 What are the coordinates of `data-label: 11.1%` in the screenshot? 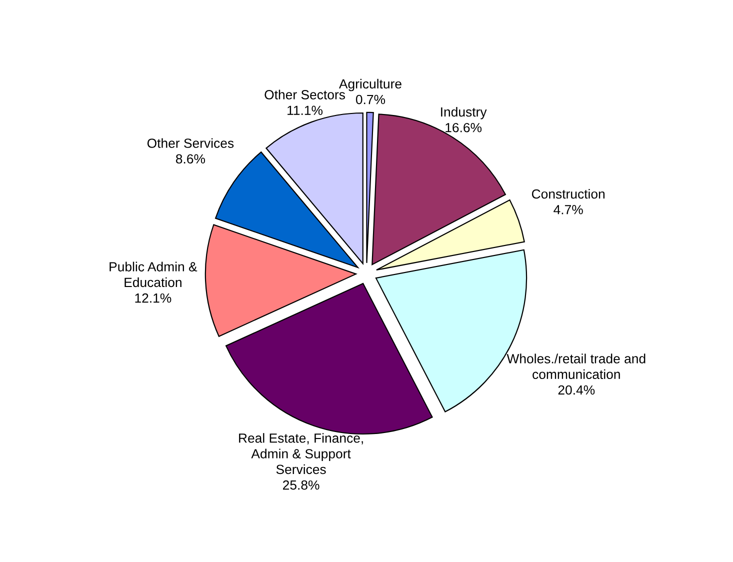 It's located at (305, 110).